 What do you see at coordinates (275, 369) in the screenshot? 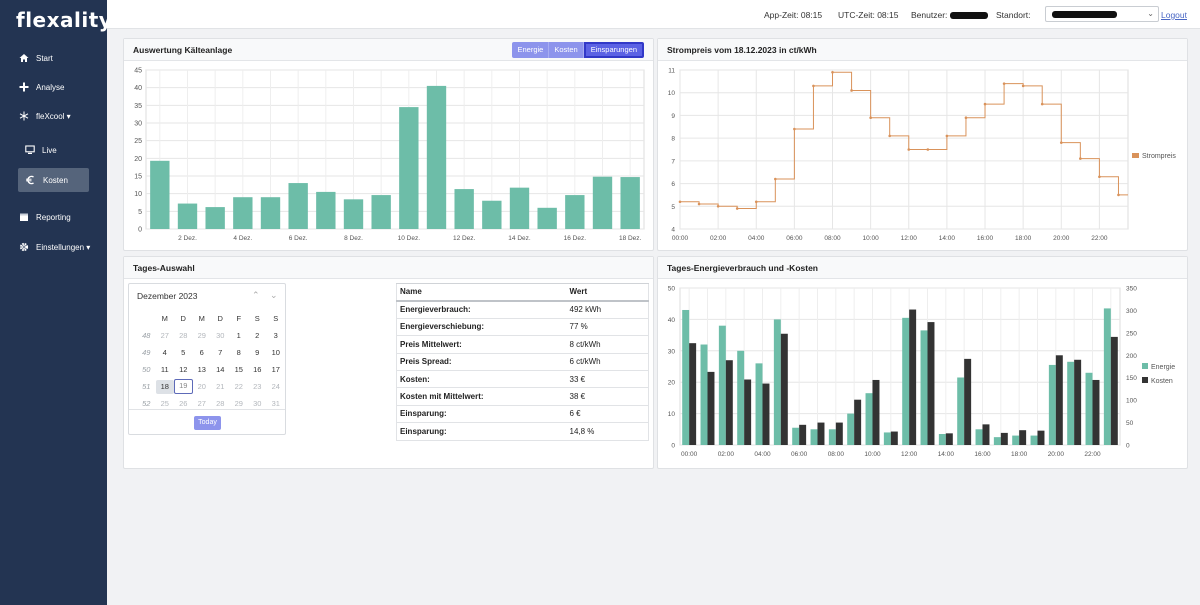
I see `calendar-day: 17` at bounding box center [275, 369].